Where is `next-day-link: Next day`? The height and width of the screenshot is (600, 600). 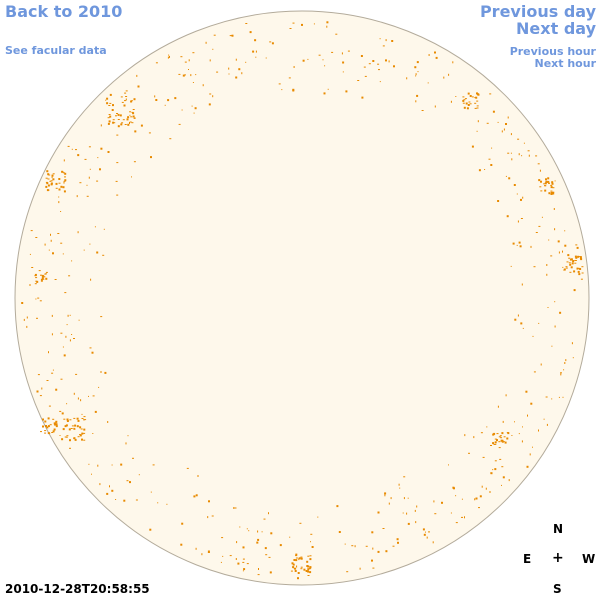
next-day-link: Next day is located at coordinates (556, 28).